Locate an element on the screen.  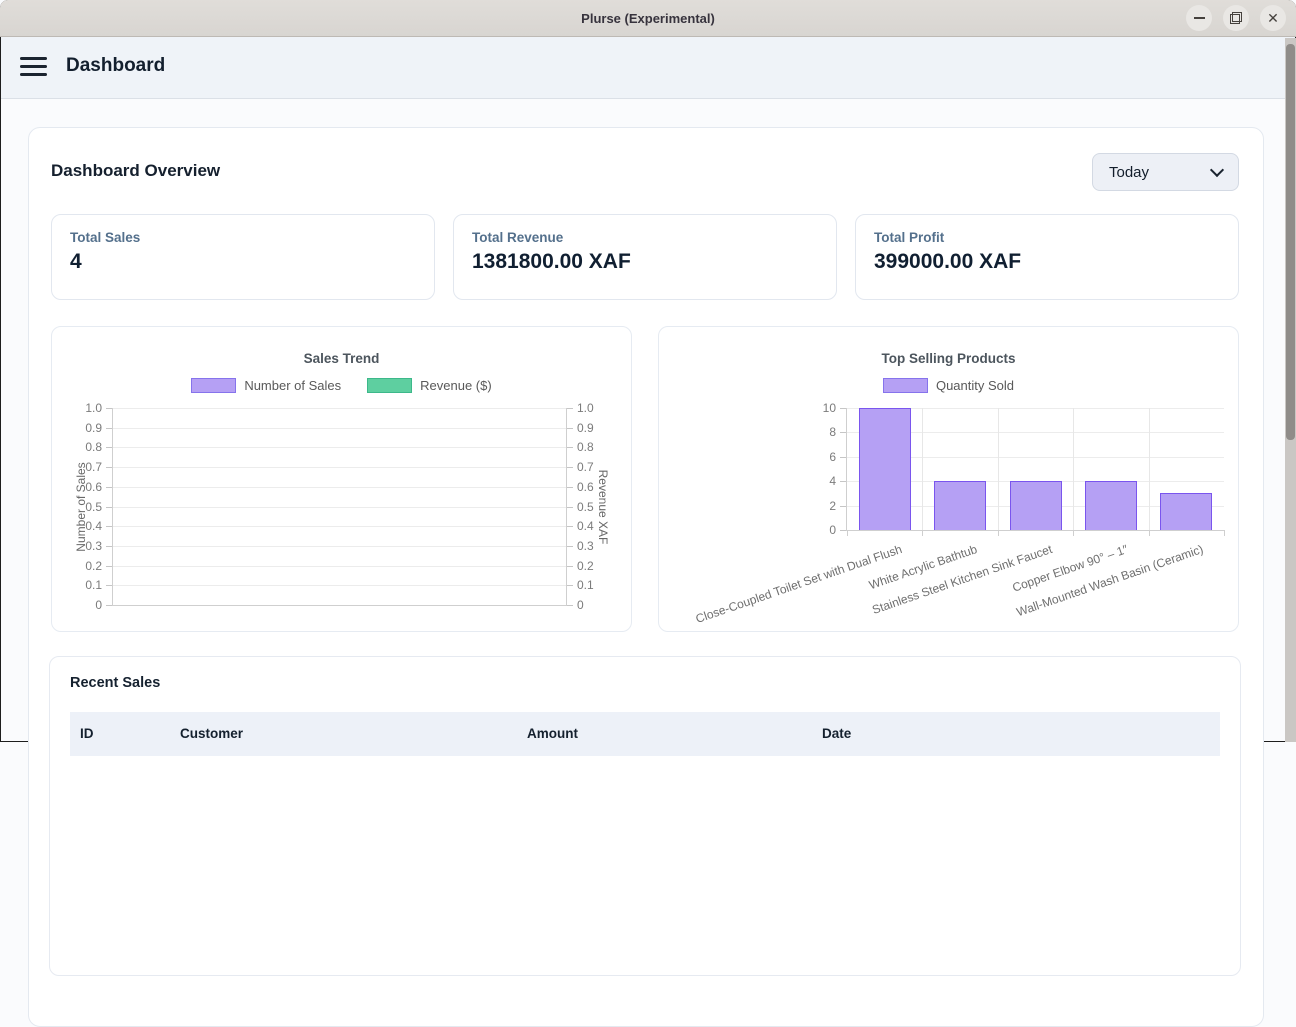
column-header-amount: Amount is located at coordinates (552, 733).